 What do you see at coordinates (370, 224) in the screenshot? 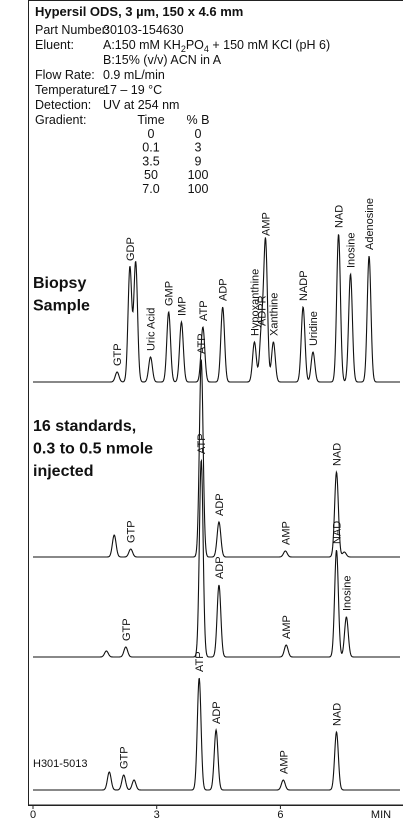
I see `peak-label: Adenosine` at bounding box center [370, 224].